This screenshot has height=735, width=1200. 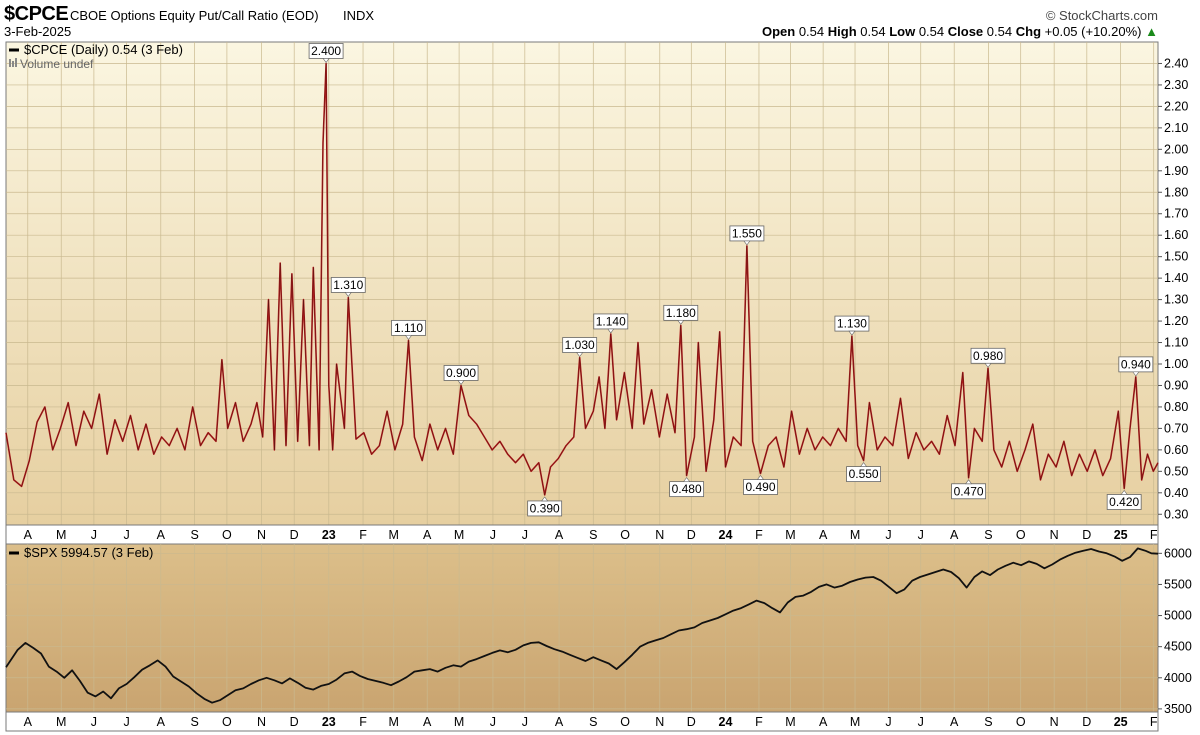 What do you see at coordinates (1176, 257) in the screenshot?
I see `y-tick-label-cpce: 1.50` at bounding box center [1176, 257].